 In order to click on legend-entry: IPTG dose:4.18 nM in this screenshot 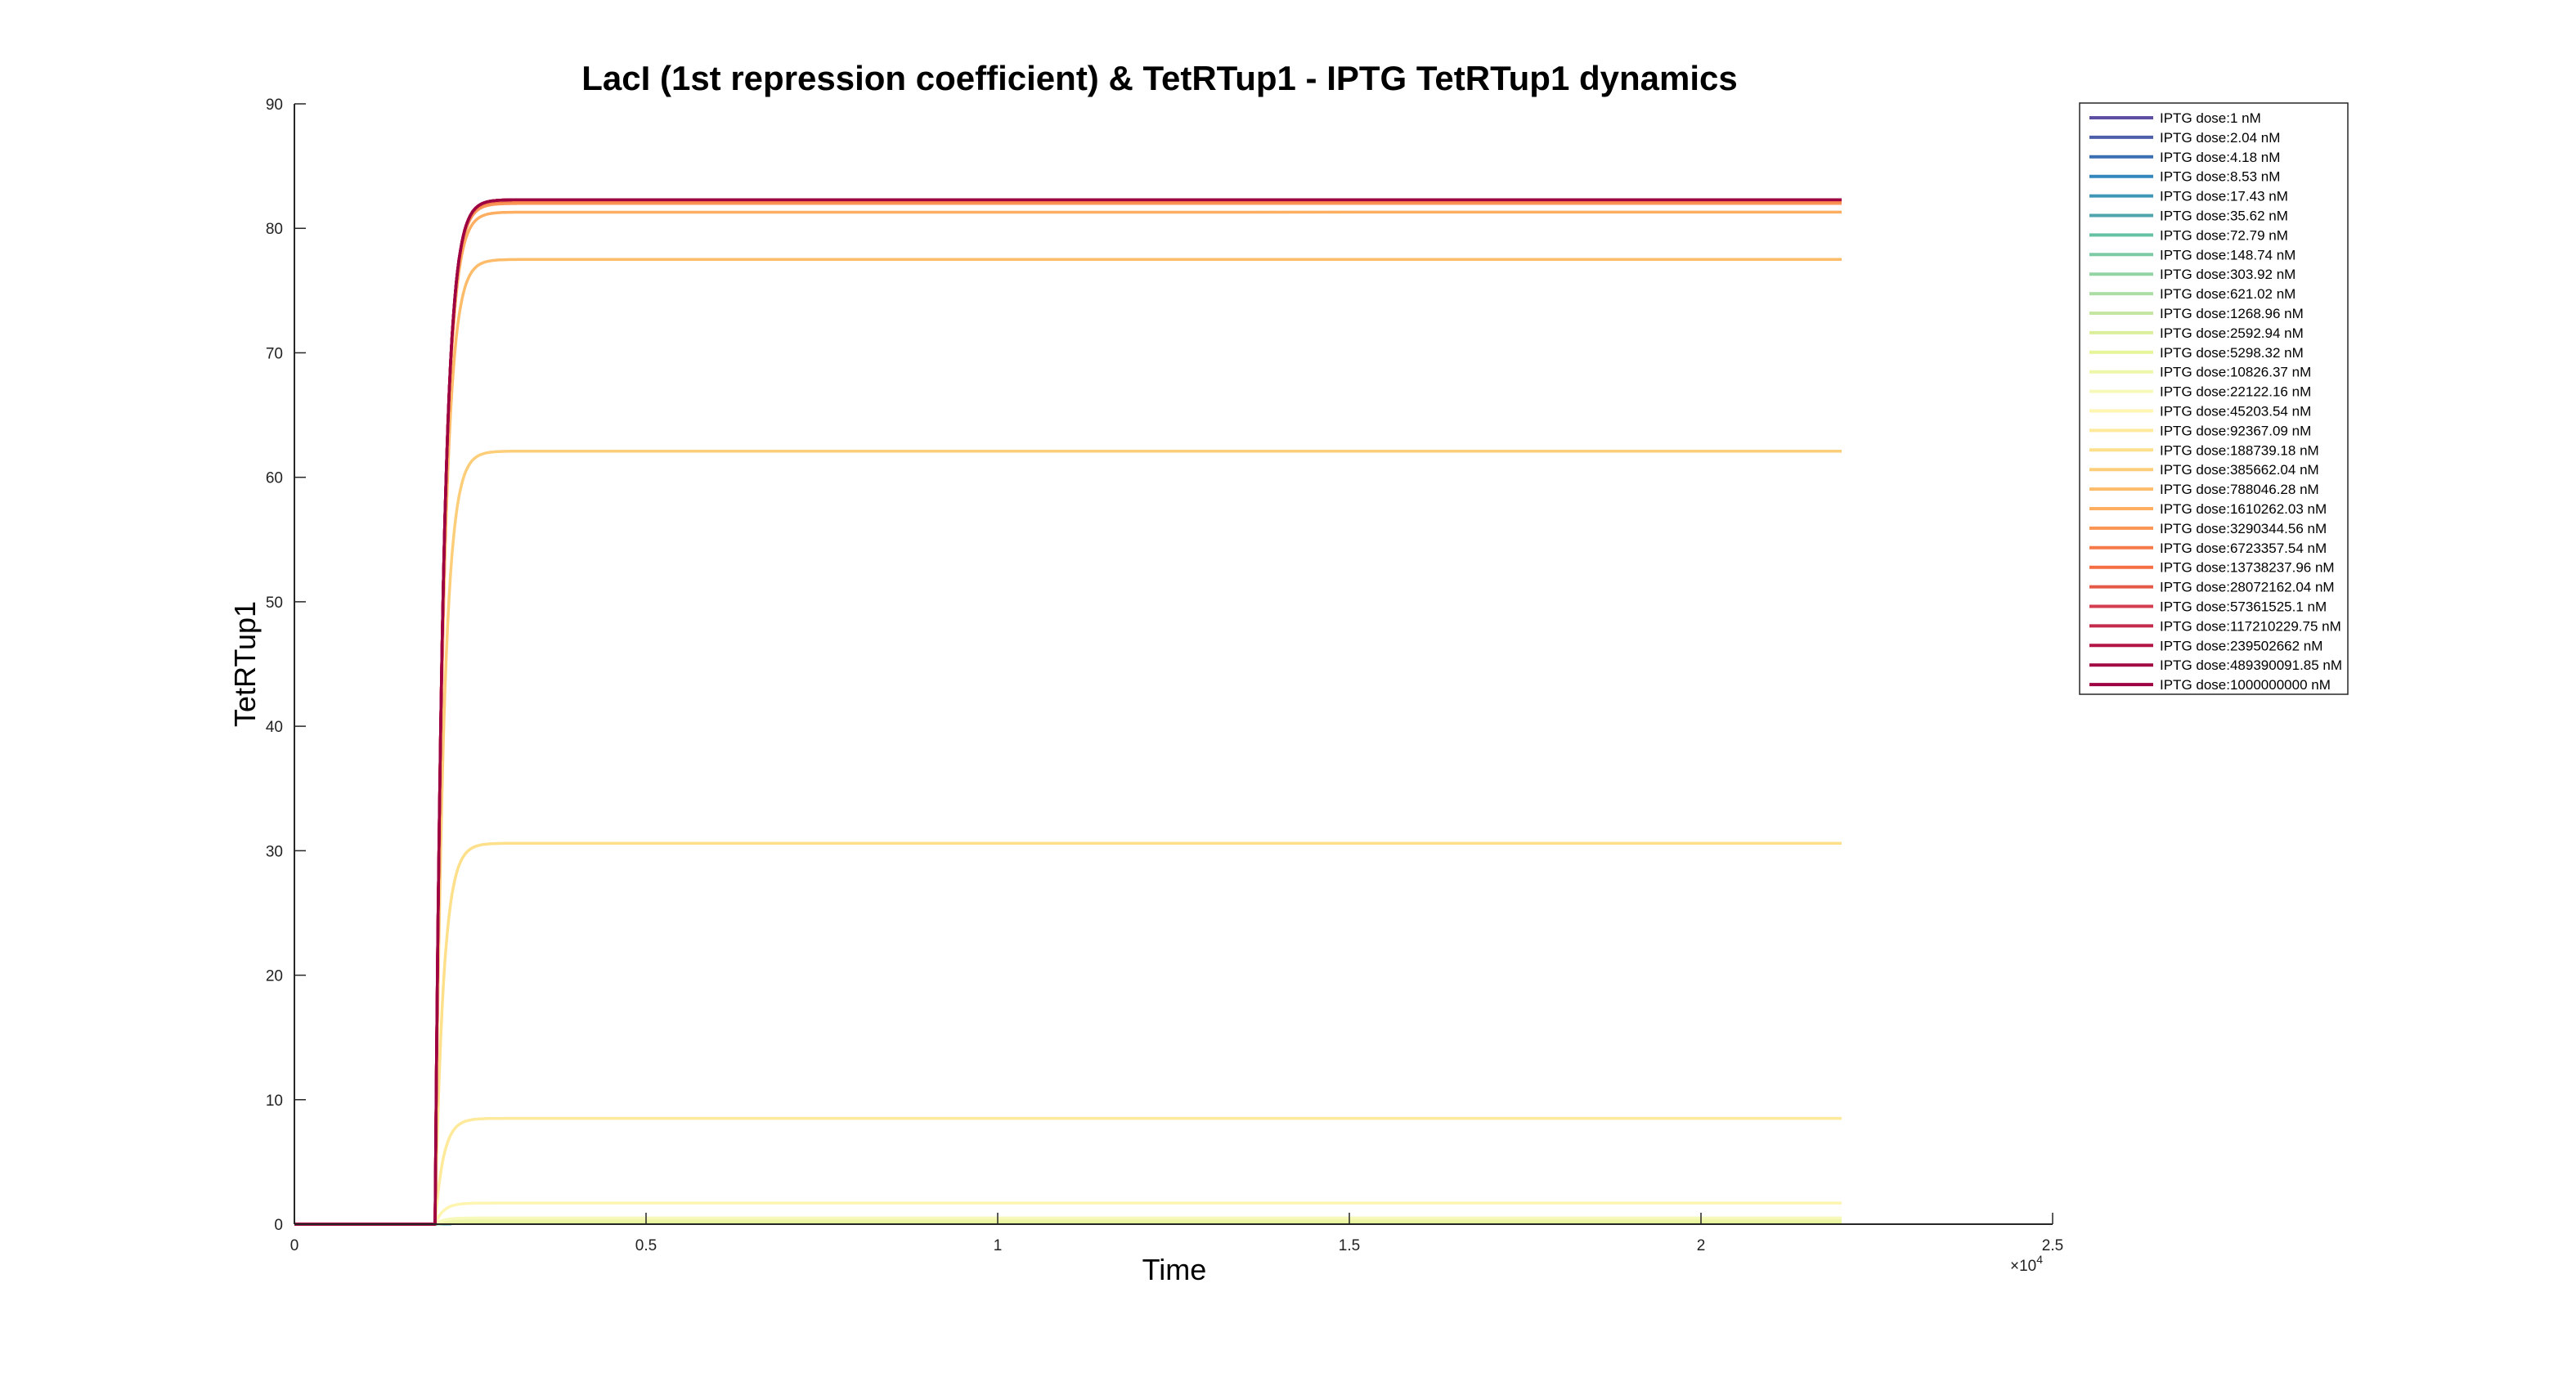, I will do `click(2184, 157)`.